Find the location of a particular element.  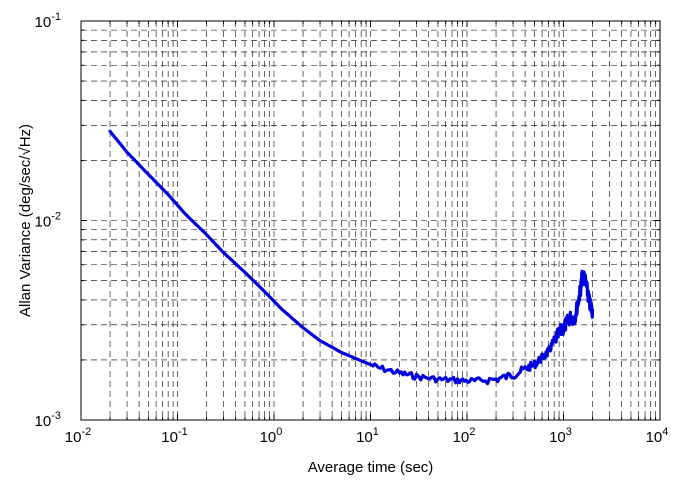

y-tick-label: 10⁻¹ is located at coordinates (48, 21).